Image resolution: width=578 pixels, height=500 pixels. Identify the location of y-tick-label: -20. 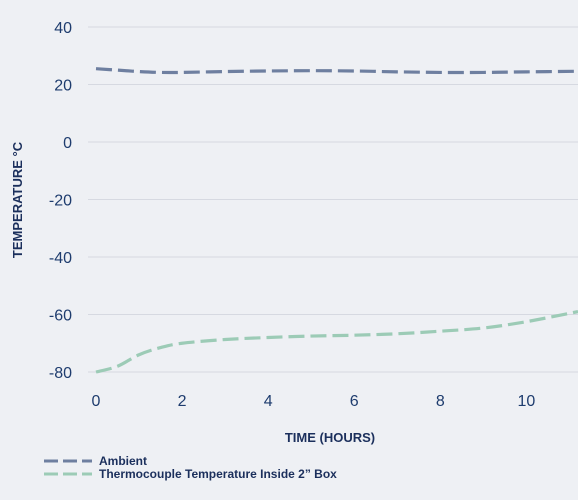
(60, 201).